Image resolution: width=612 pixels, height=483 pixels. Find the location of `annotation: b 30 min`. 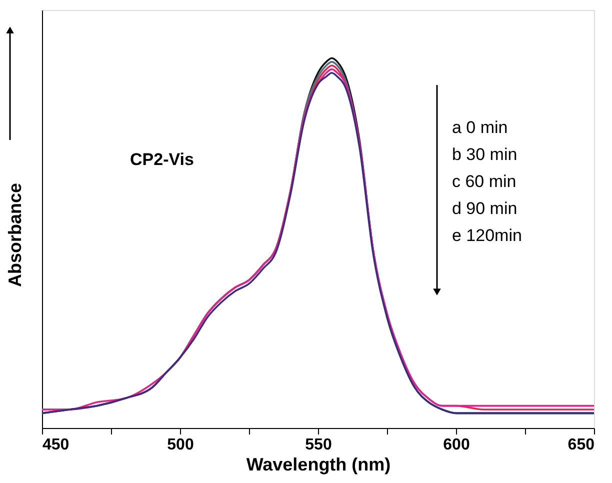

annotation: b 30 min is located at coordinates (485, 154).